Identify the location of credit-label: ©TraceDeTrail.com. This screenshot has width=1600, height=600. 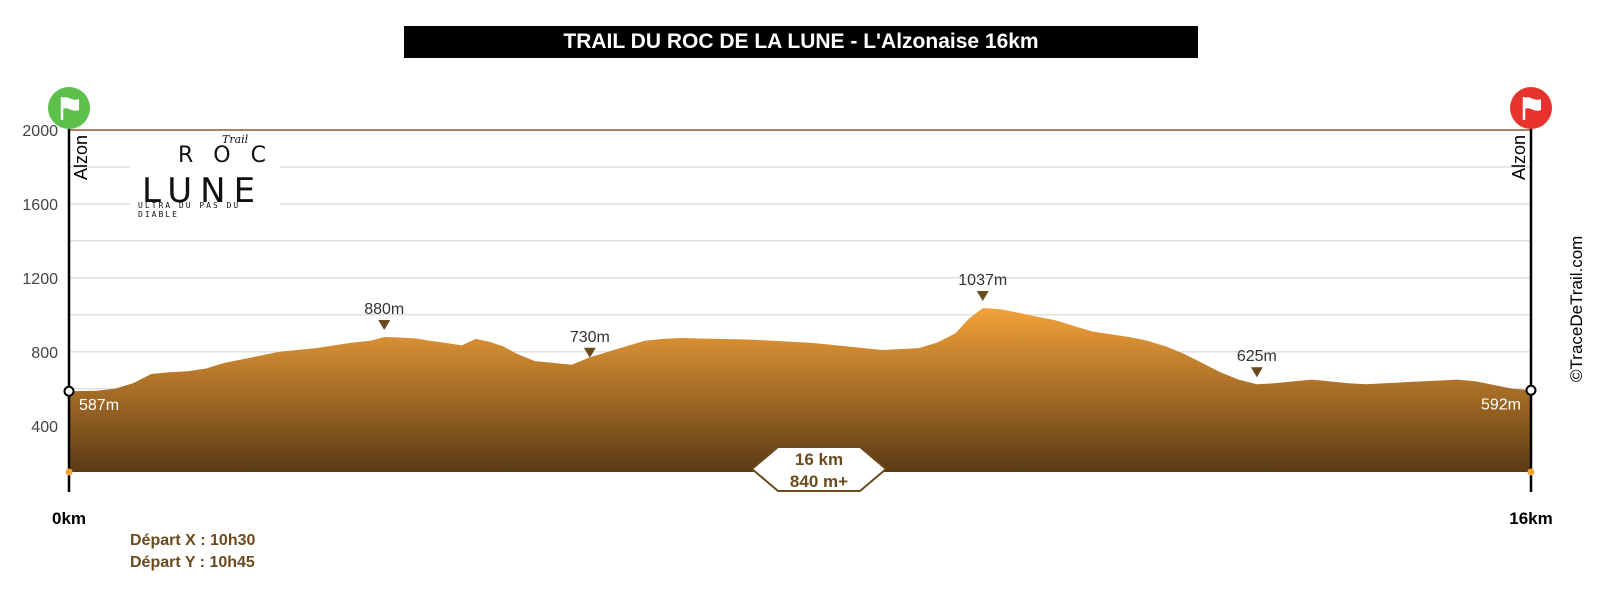
(1576, 309).